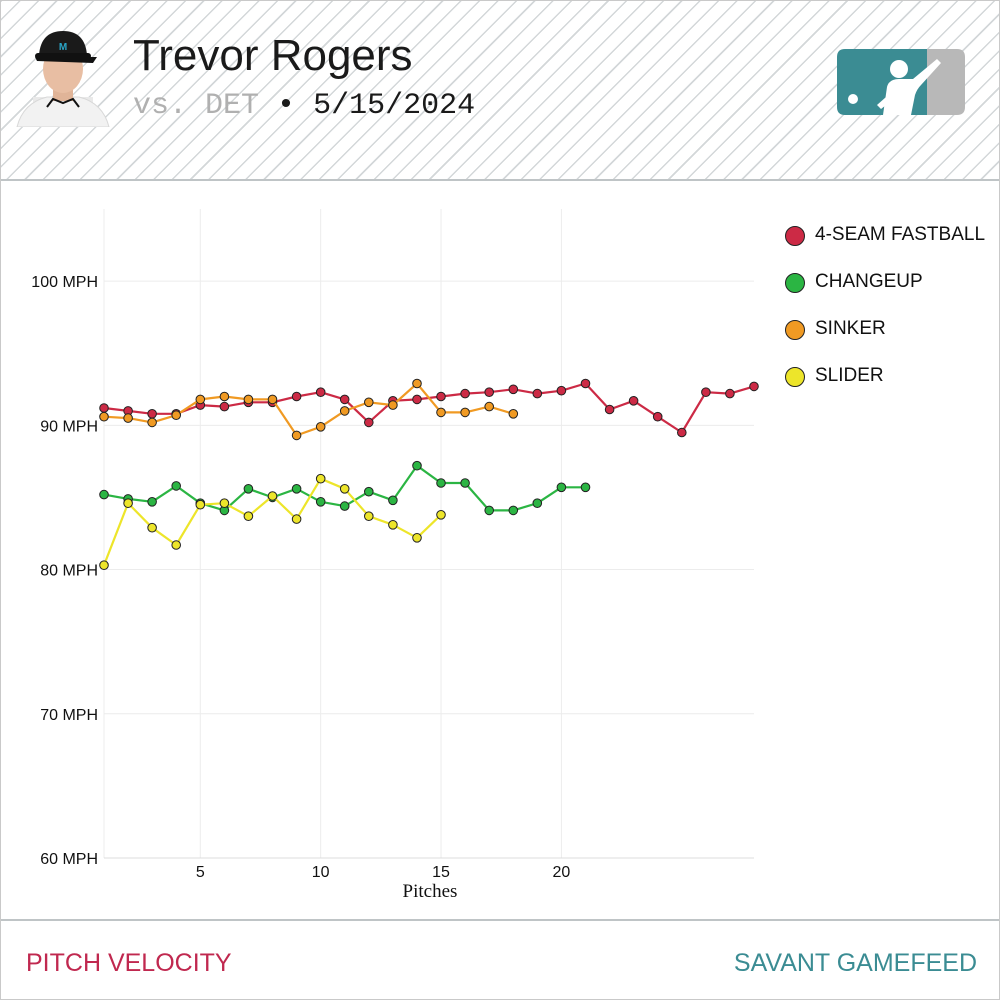 The image size is (1000, 1000). I want to click on y-tick-label: 60 MPH, so click(69, 859).